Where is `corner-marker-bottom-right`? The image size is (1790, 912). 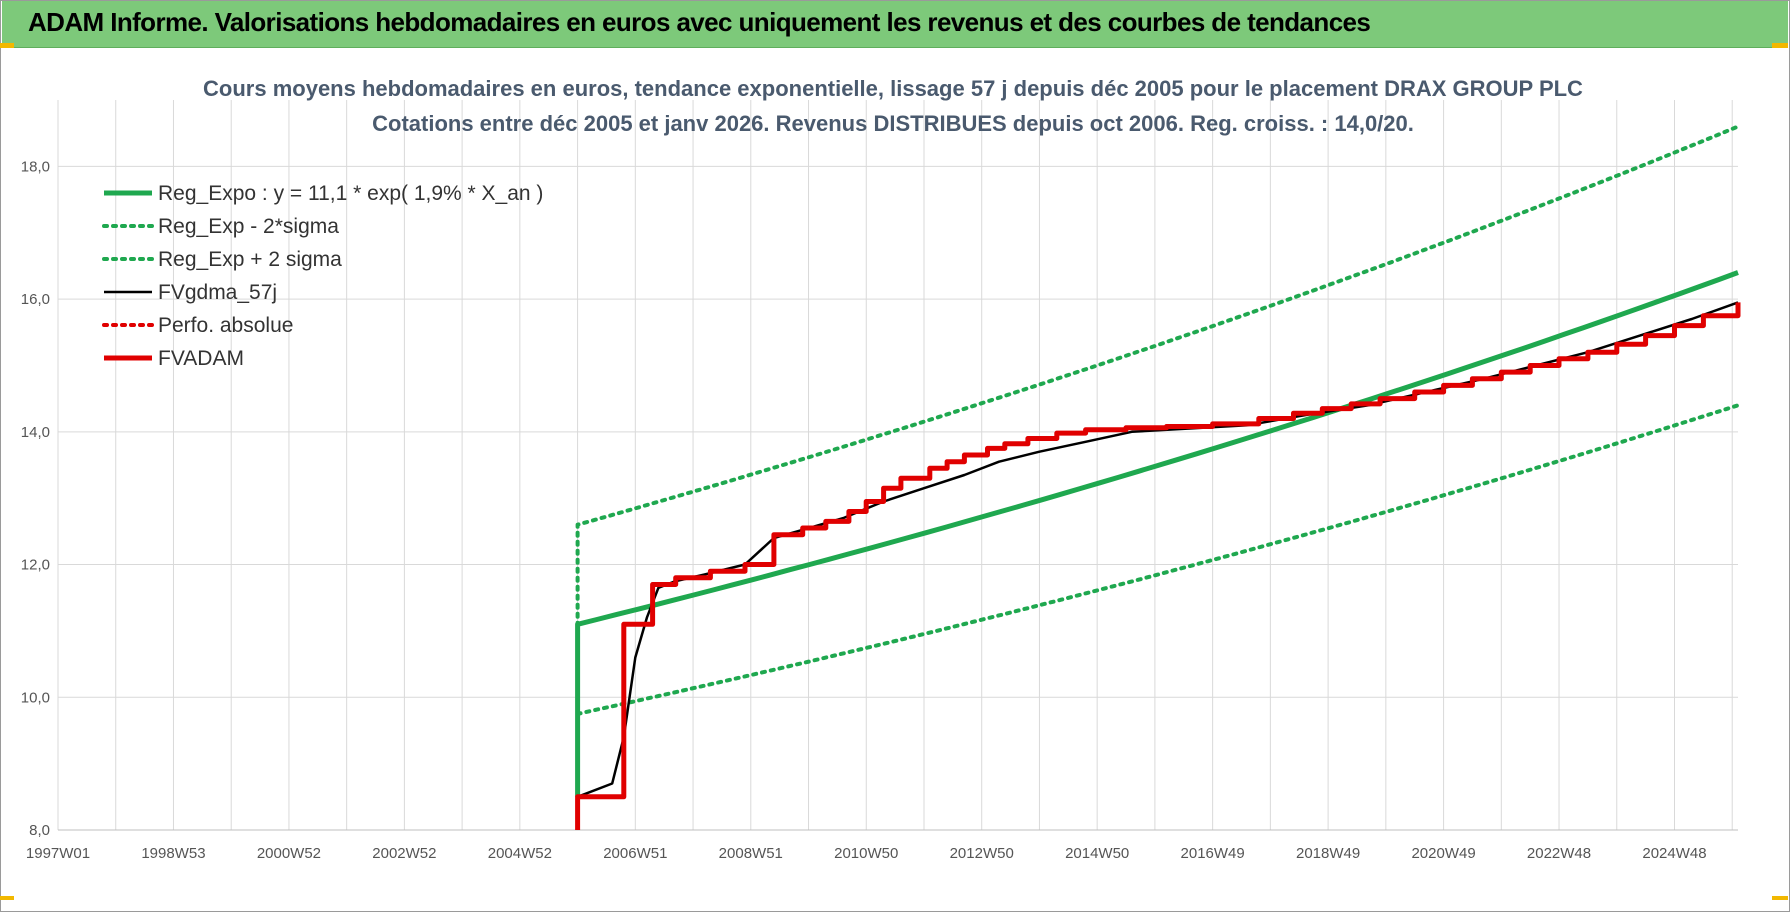 corner-marker-bottom-right is located at coordinates (1780, 898).